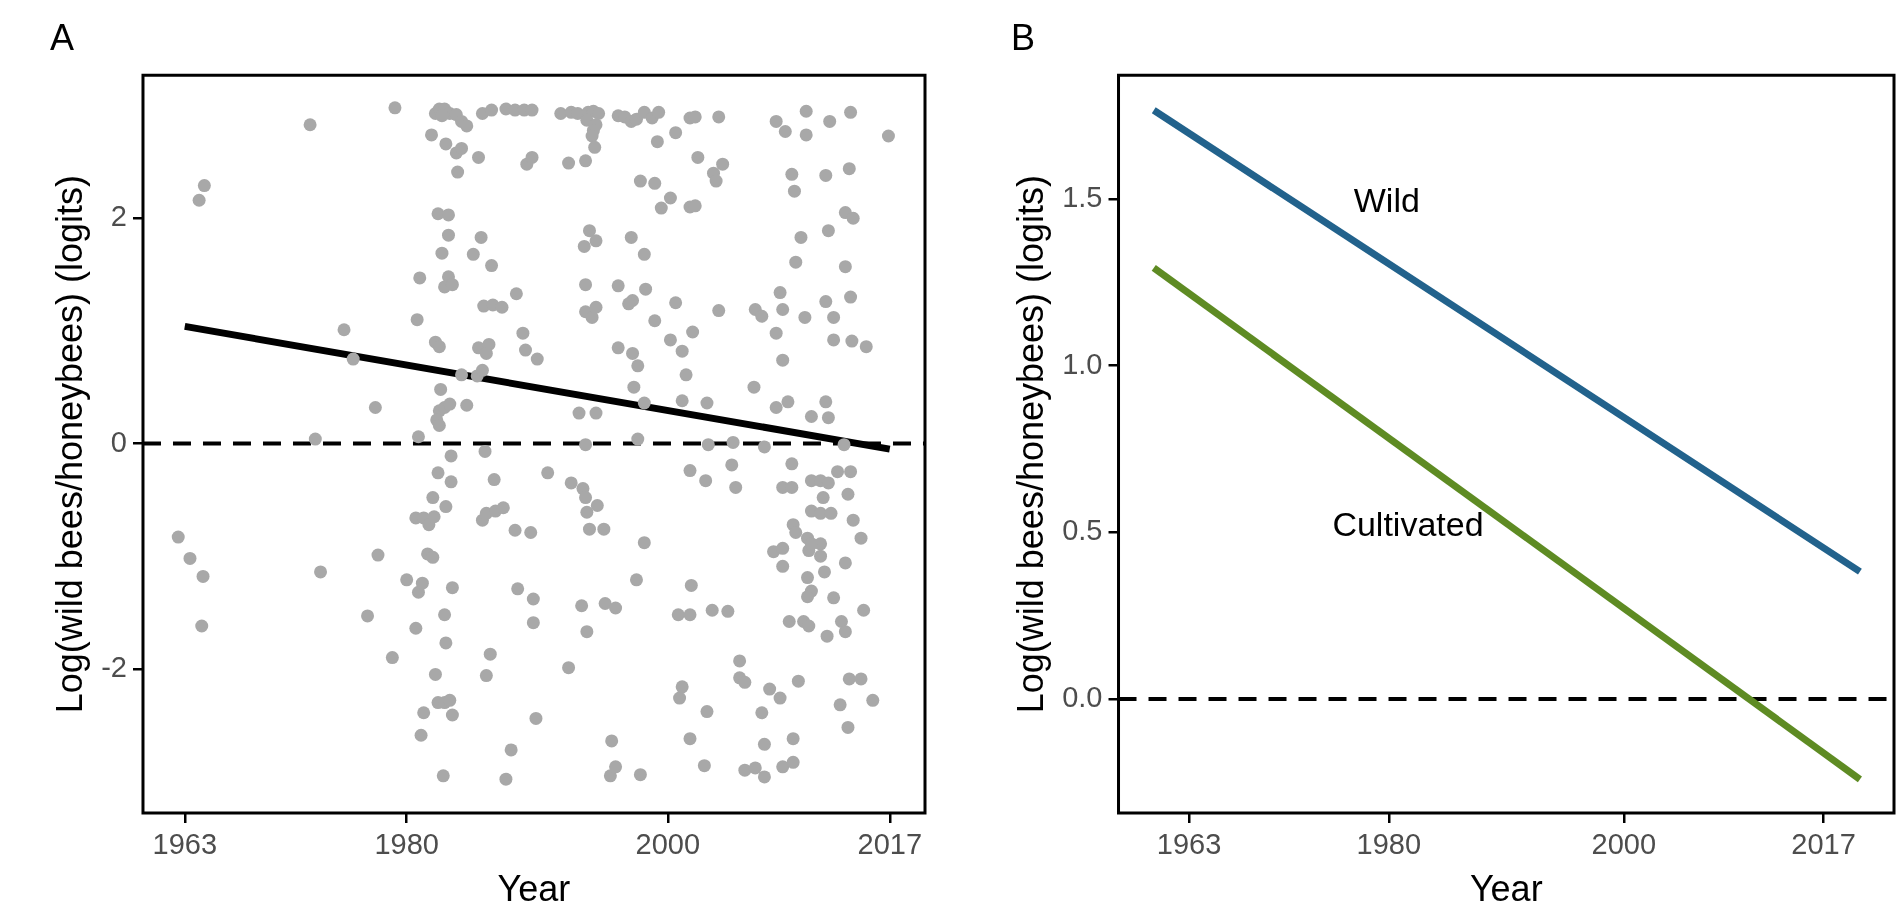 The height and width of the screenshot is (915, 1898). I want to click on series-label: Wild, so click(1386, 199).